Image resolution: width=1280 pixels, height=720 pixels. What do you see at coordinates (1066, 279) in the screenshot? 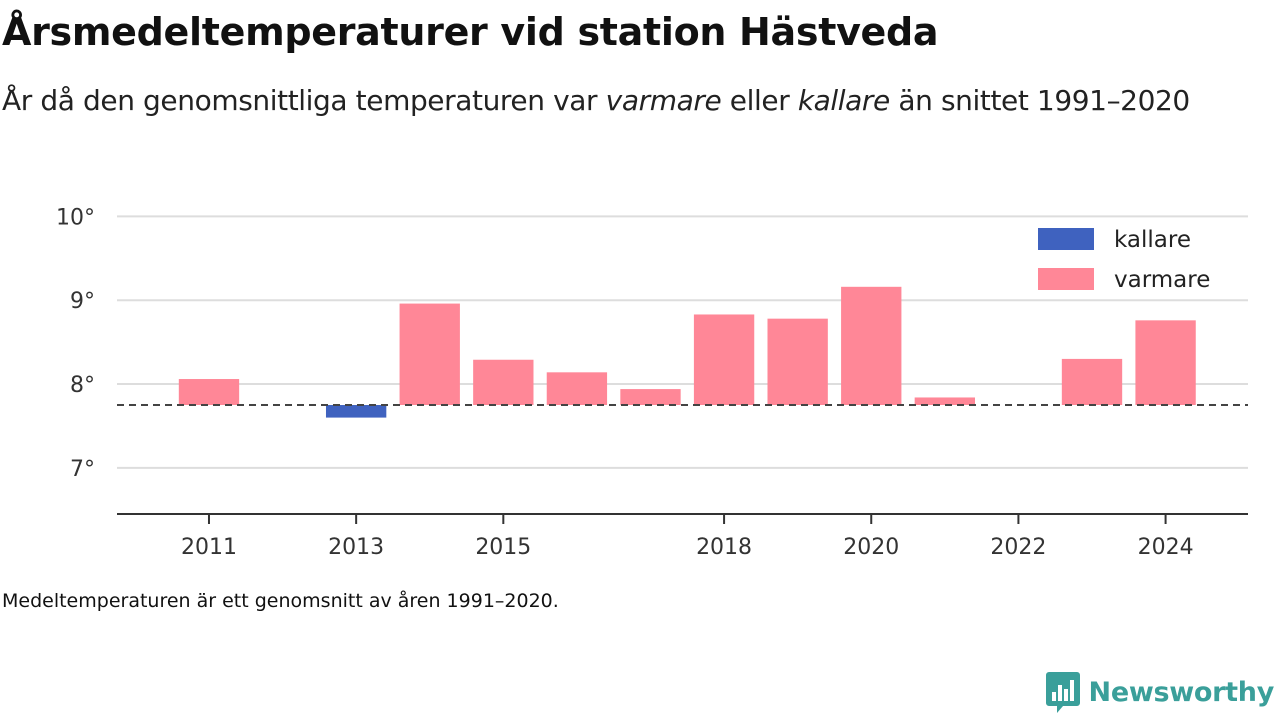
I see `legend-swatch-warmer` at bounding box center [1066, 279].